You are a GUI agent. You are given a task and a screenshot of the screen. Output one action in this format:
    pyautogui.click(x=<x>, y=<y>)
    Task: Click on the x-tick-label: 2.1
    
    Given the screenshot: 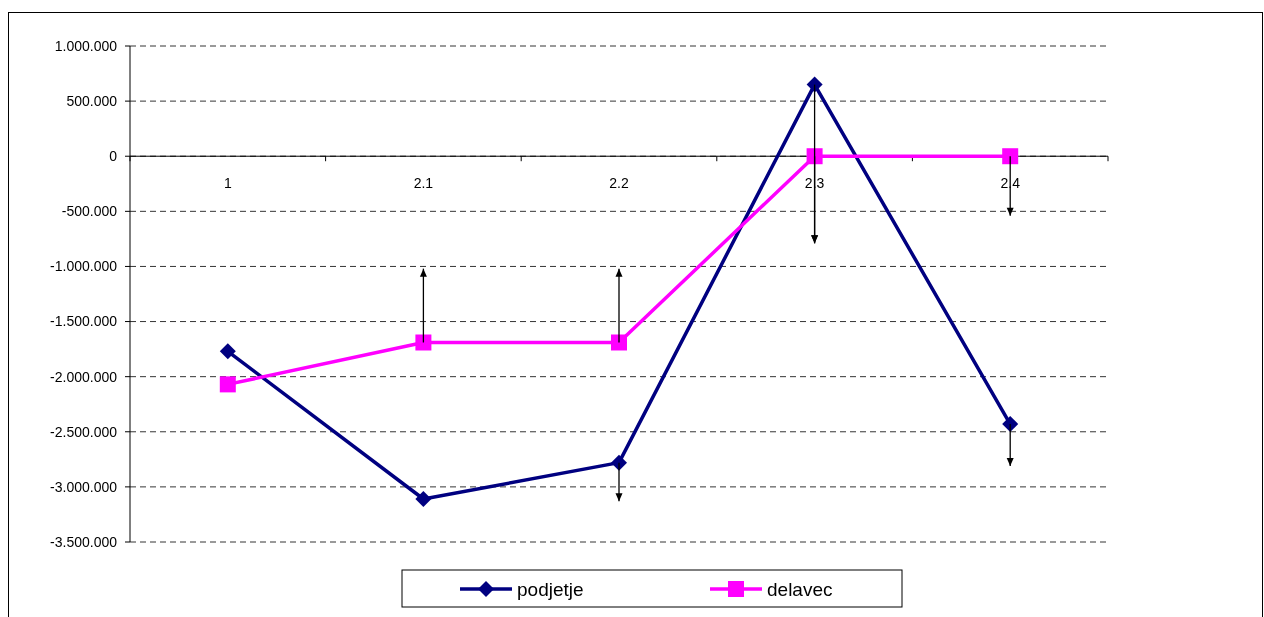 What is the action you would take?
    pyautogui.click(x=423, y=183)
    